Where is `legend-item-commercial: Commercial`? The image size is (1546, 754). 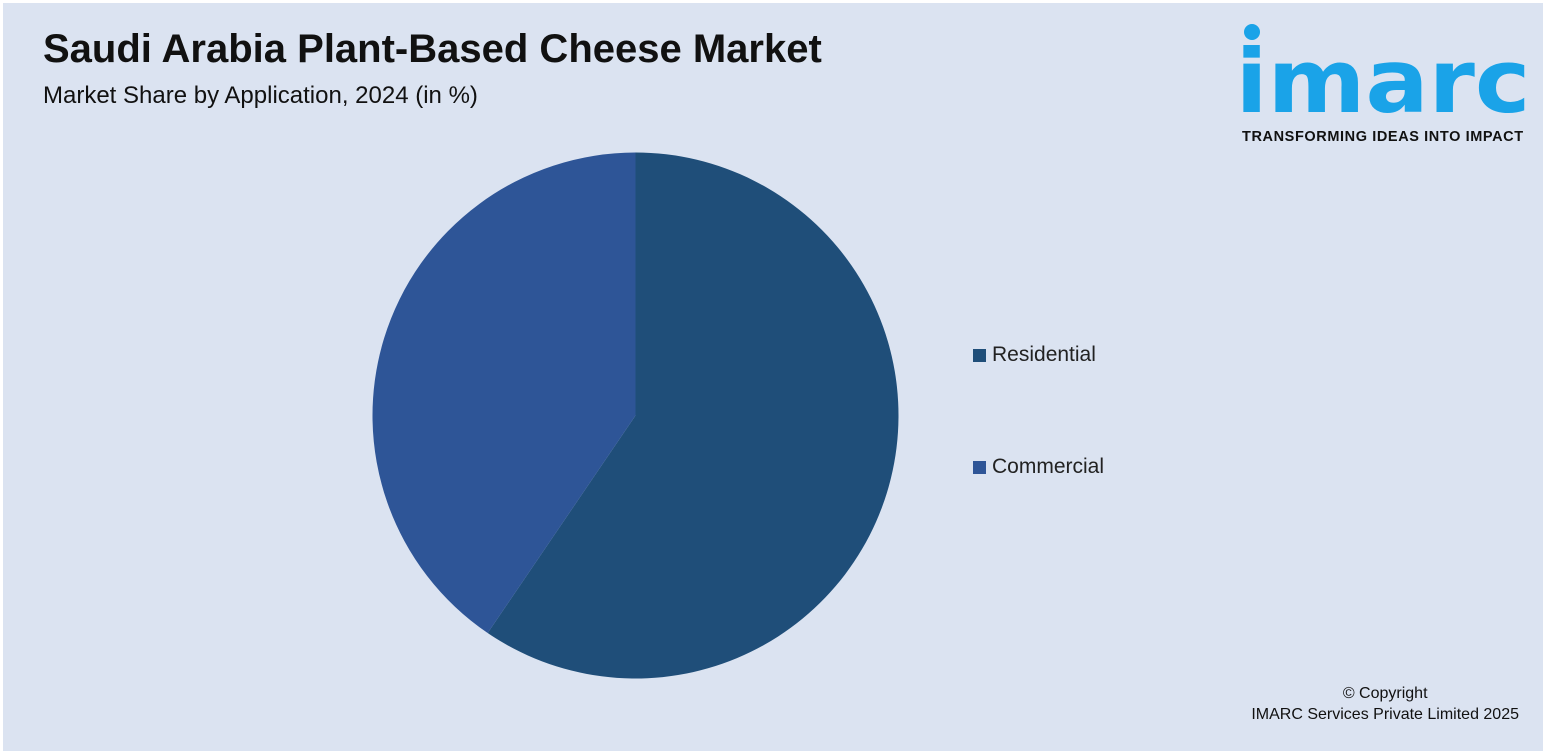
legend-item-commercial: Commercial is located at coordinates (1038, 467).